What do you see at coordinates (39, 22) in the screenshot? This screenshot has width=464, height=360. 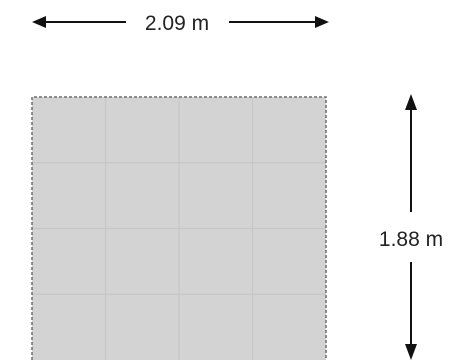 I see `width-arrowhead-left` at bounding box center [39, 22].